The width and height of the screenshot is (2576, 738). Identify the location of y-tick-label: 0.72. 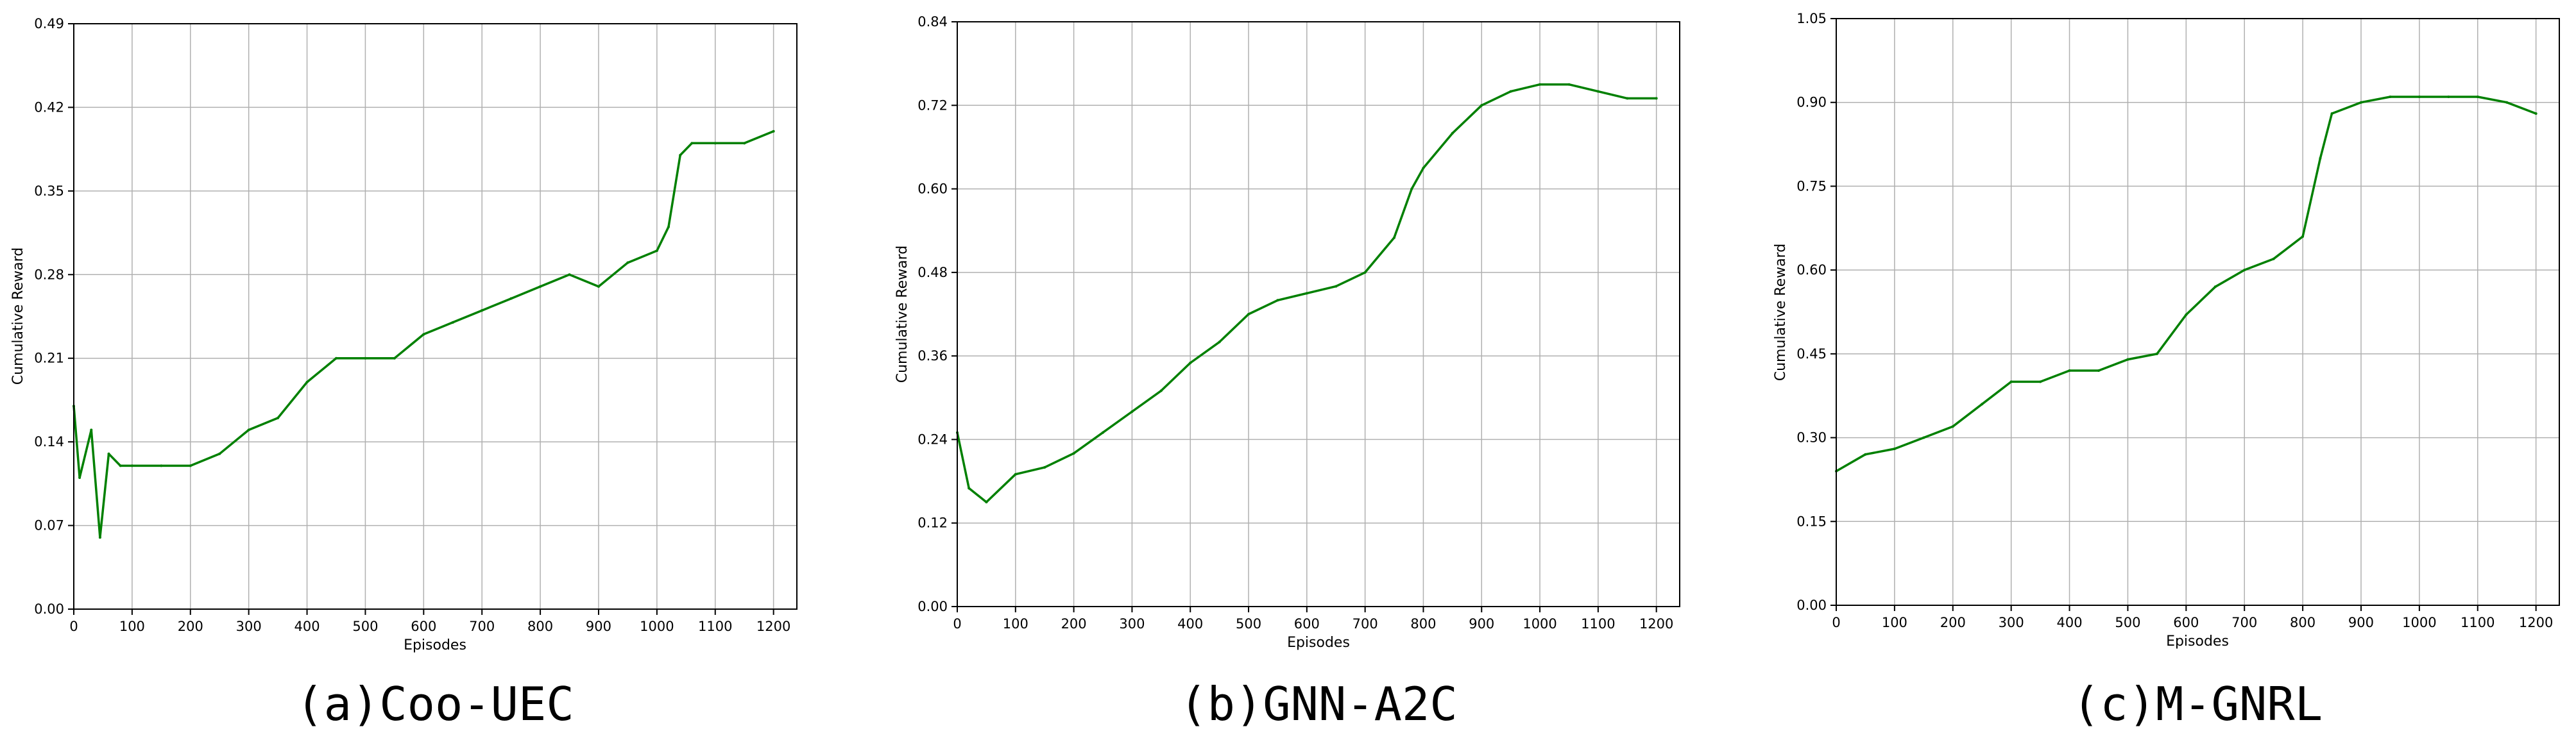
(932, 105).